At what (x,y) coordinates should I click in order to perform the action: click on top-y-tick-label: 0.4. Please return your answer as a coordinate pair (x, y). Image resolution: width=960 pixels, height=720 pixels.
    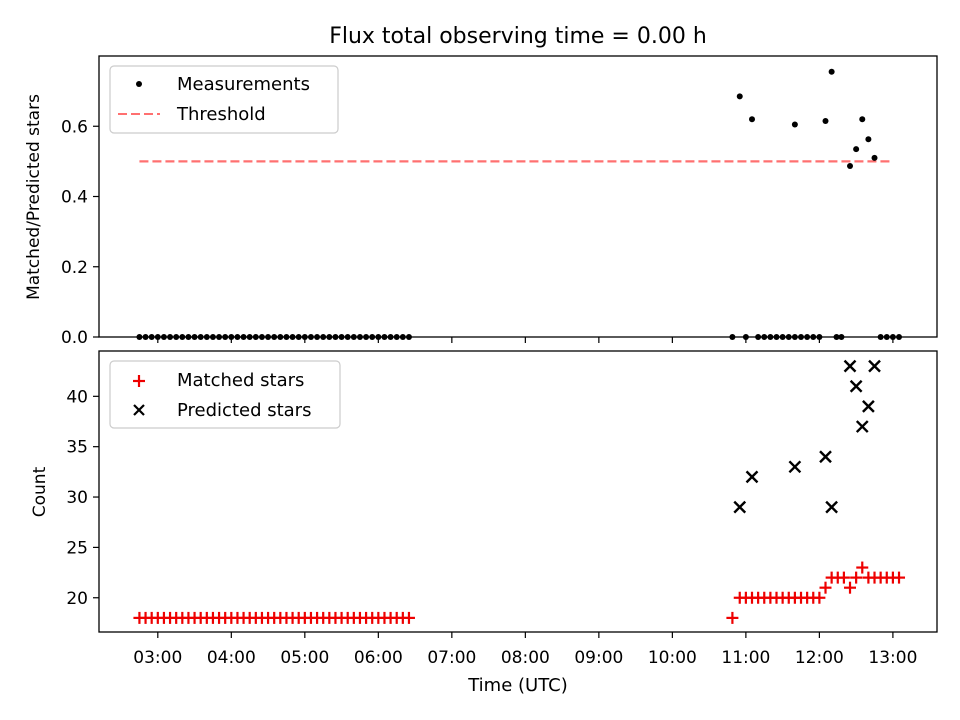
    Looking at the image, I should click on (74, 198).